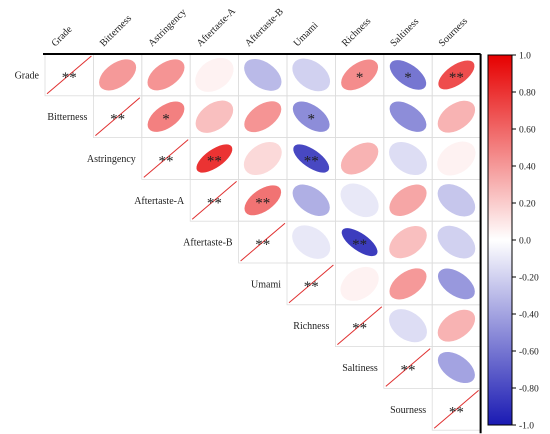  I want to click on colorbar-tick-label: -0.20, so click(529, 279).